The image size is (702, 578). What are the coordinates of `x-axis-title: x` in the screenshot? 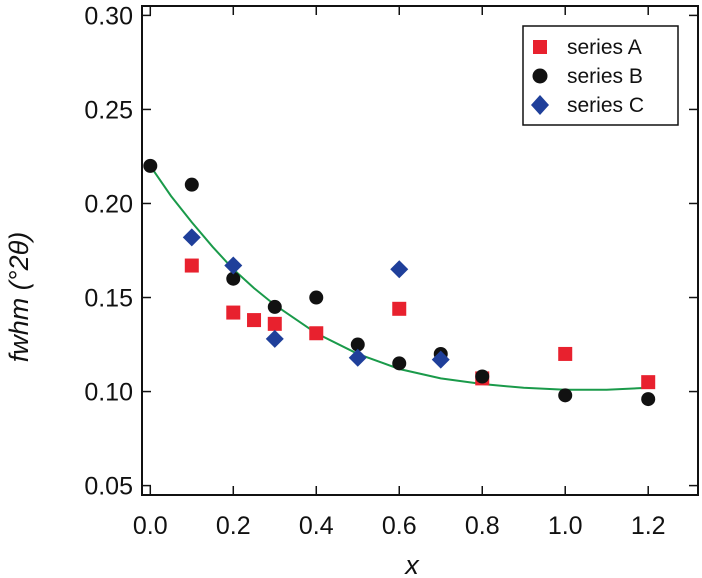 It's located at (411, 564).